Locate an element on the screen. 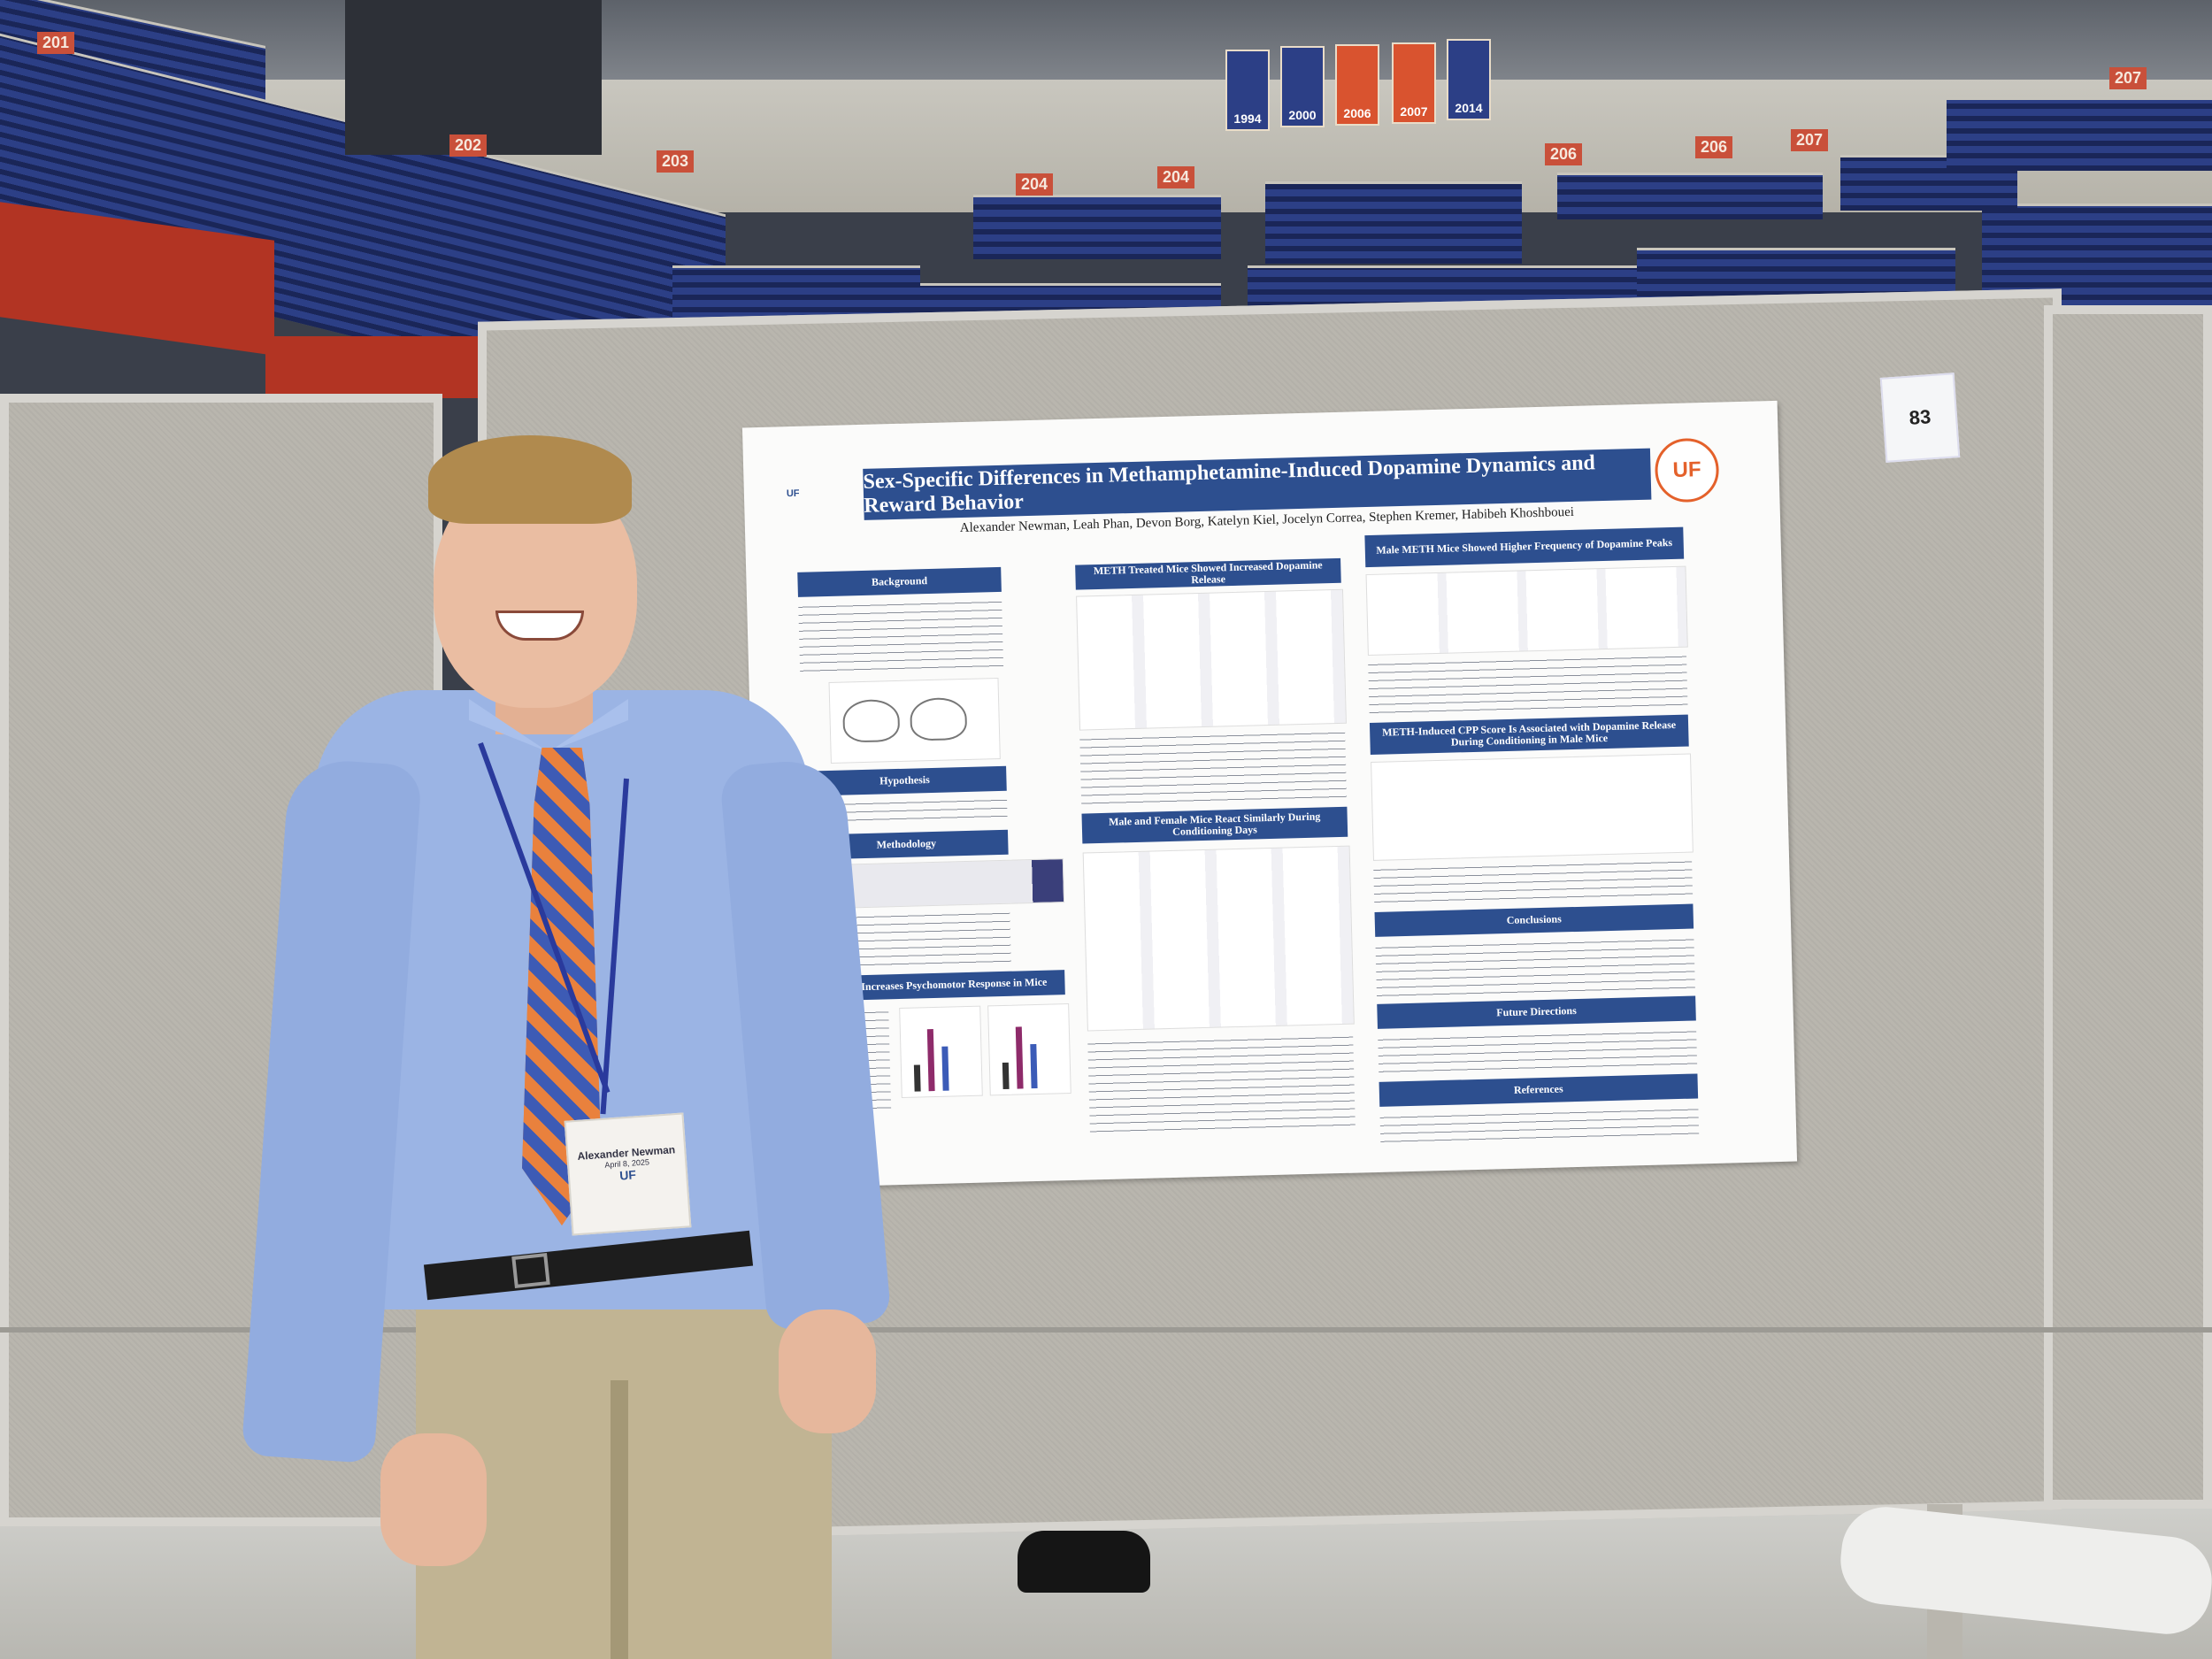 Image resolution: width=2212 pixels, height=1659 pixels. section-sign: 201 is located at coordinates (56, 43).